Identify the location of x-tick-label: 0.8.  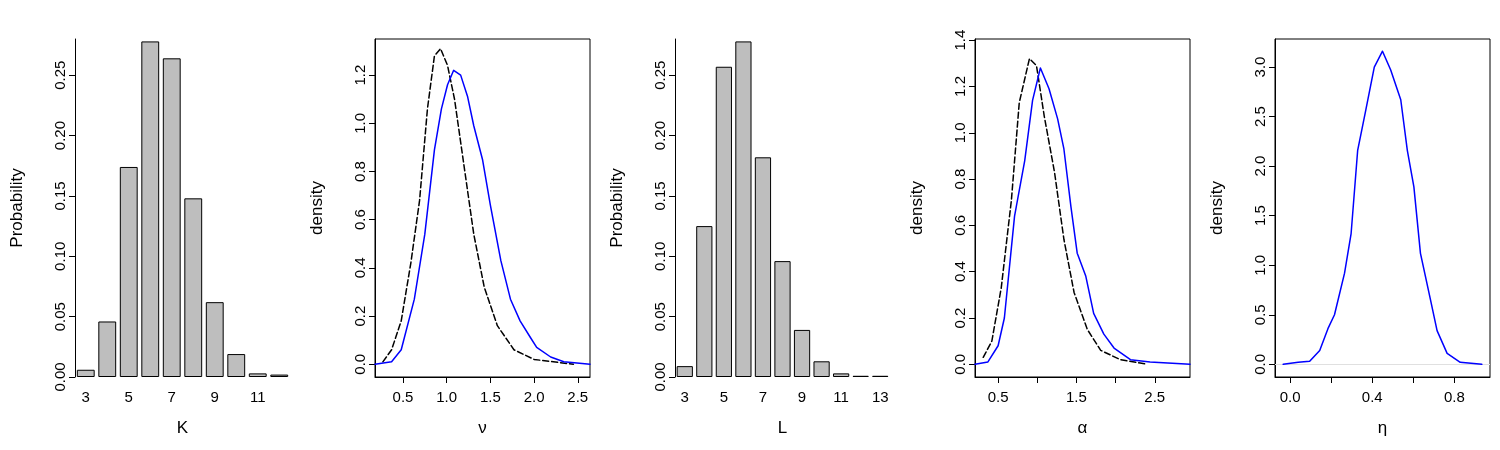
(1454, 396).